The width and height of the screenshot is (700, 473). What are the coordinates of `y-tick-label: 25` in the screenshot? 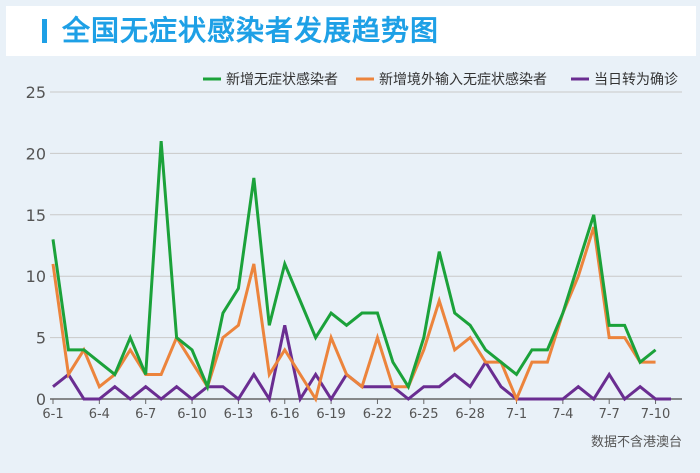 It's located at (36, 92).